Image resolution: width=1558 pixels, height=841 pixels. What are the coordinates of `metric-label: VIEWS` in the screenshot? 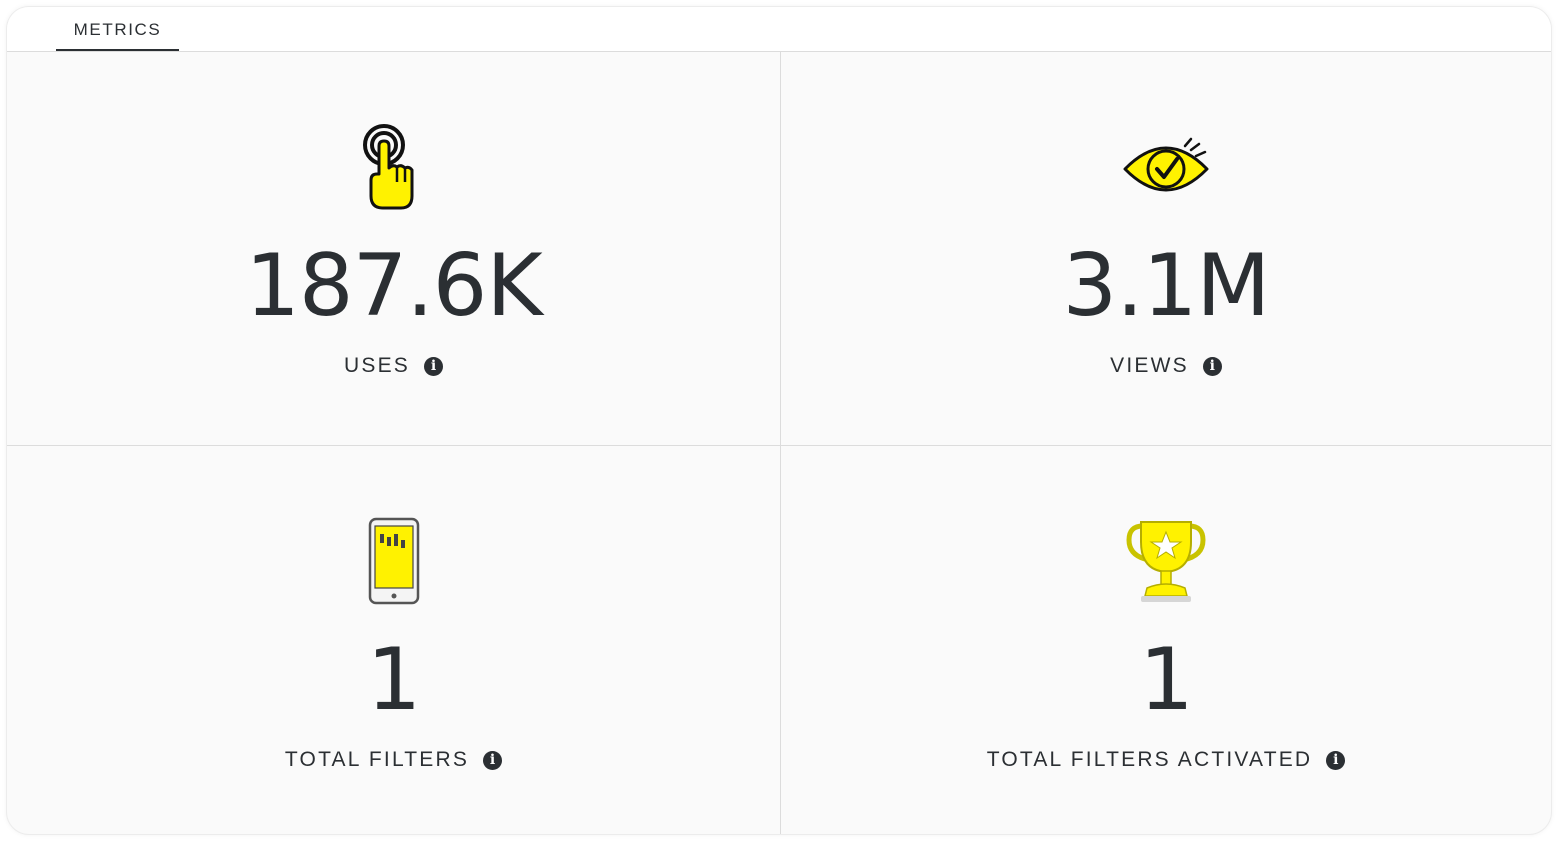 It's located at (1149, 365).